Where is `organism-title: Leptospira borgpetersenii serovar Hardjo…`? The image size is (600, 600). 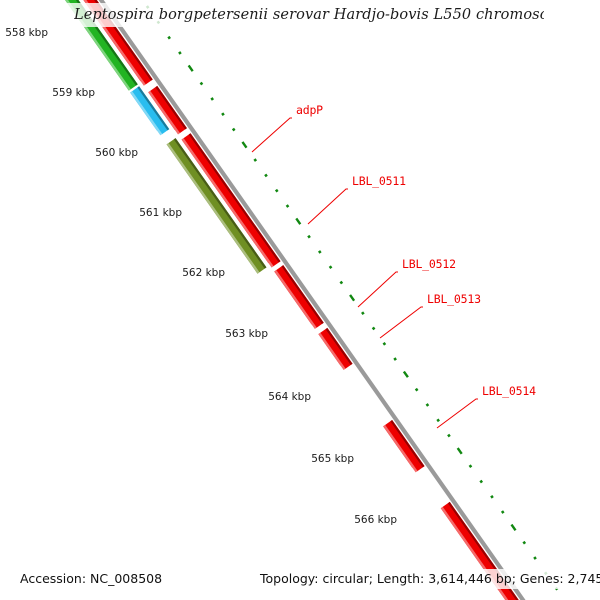 organism-title: Leptospira borgpetersenii serovar Hardjo… is located at coordinates (309, 15).